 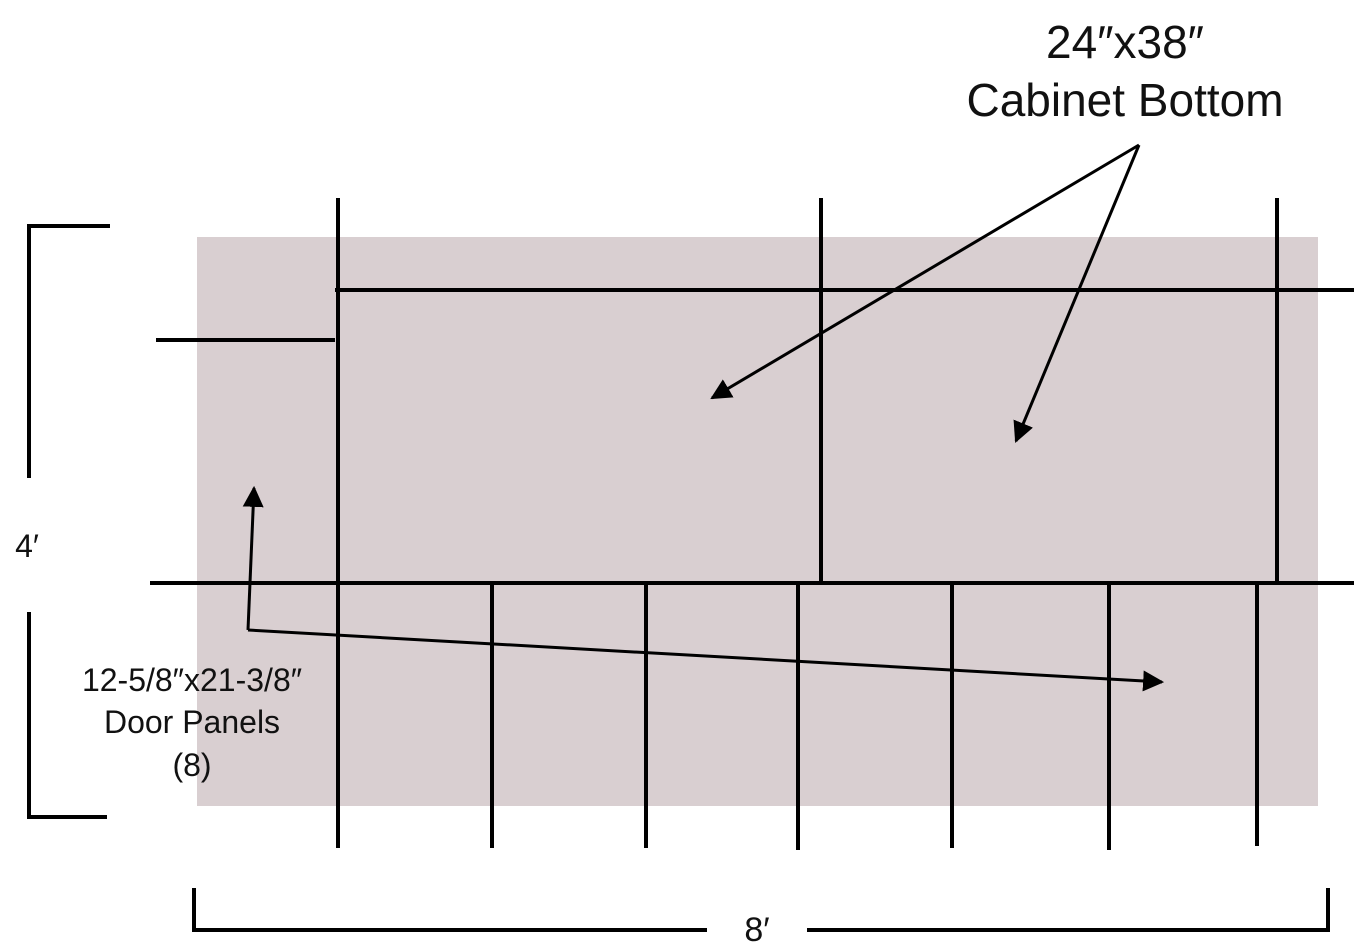 I want to click on door-arrow-up, so click(x=253, y=558).